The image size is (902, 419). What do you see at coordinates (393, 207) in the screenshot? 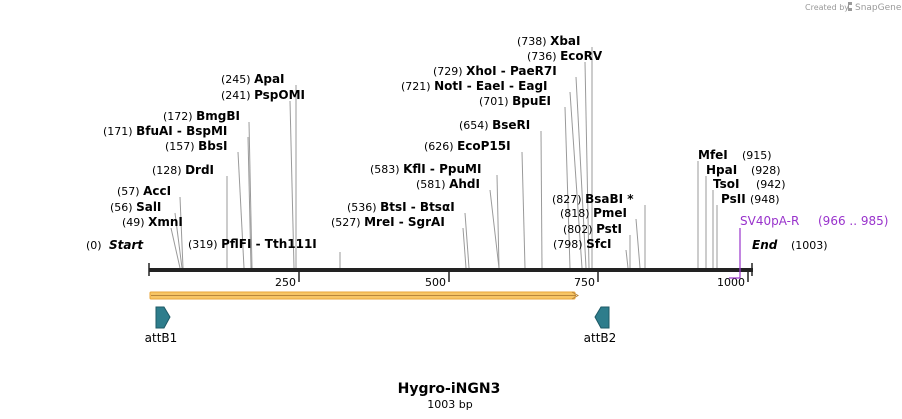
I see `enzyme-name: BtsI` at bounding box center [393, 207].